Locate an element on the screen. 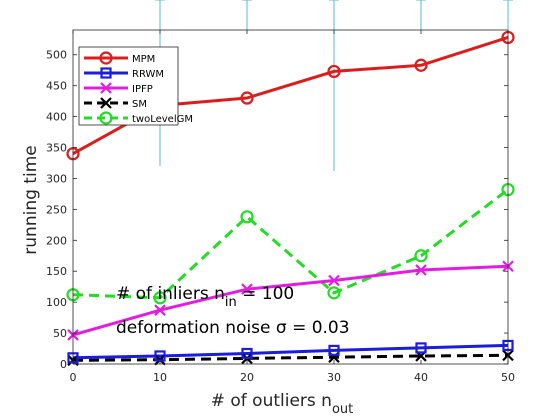 The height and width of the screenshot is (420, 560). series-line-rrwm is located at coordinates (290, 351).